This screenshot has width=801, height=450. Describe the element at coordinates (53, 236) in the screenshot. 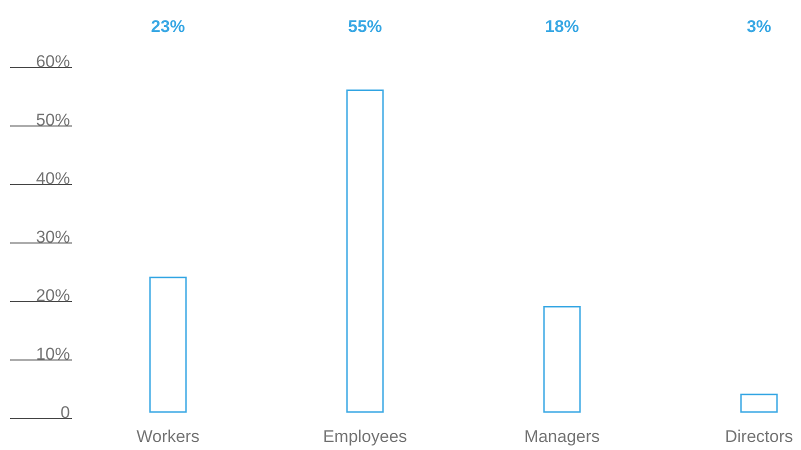

I see `y-tick-label: 30%` at that location.